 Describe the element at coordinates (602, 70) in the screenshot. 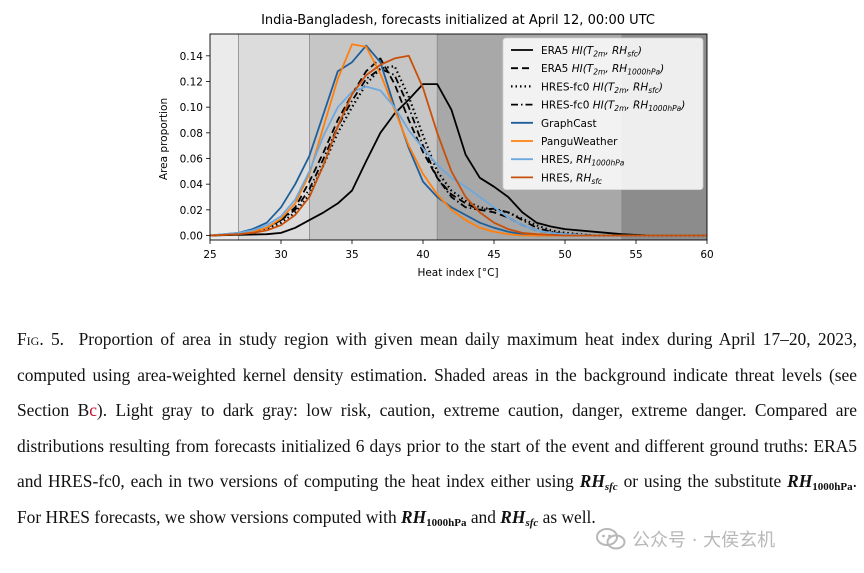

I see `legend-label-1: ERA5 HI(T2m, RH1000hPa)` at that location.